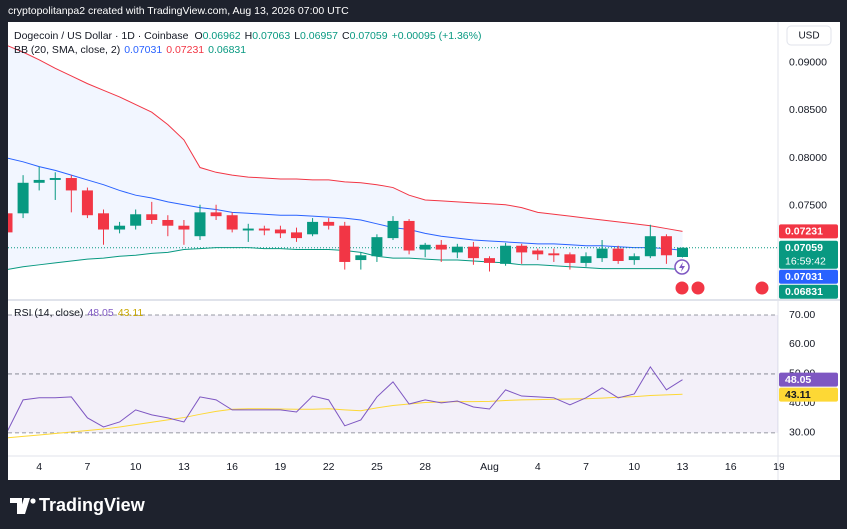 This screenshot has width=847, height=529. I want to click on y-tick-label: 0.08500, so click(808, 110).